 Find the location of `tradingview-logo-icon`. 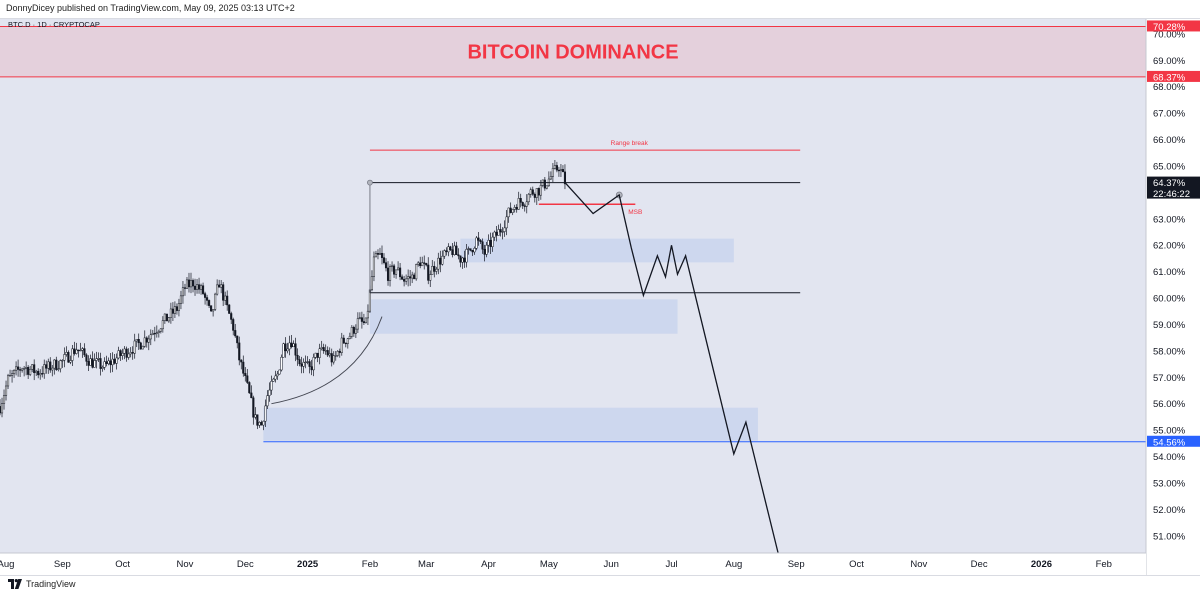

tradingview-logo-icon is located at coordinates (15, 584).